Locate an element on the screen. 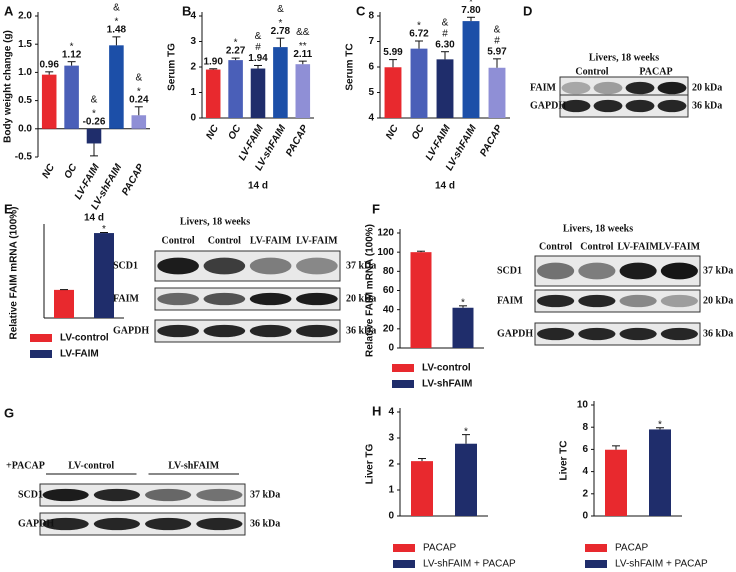 Image resolution: width=736 pixels, height=572 pixels. y-axis-label: Liver TG is located at coordinates (370, 464).